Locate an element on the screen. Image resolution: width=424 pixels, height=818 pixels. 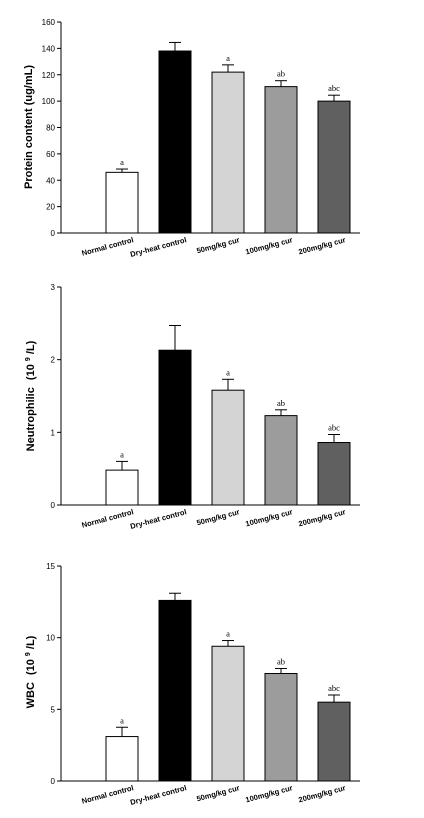
neutrophilic-y-title-sup: 9 is located at coordinates (28, 359).